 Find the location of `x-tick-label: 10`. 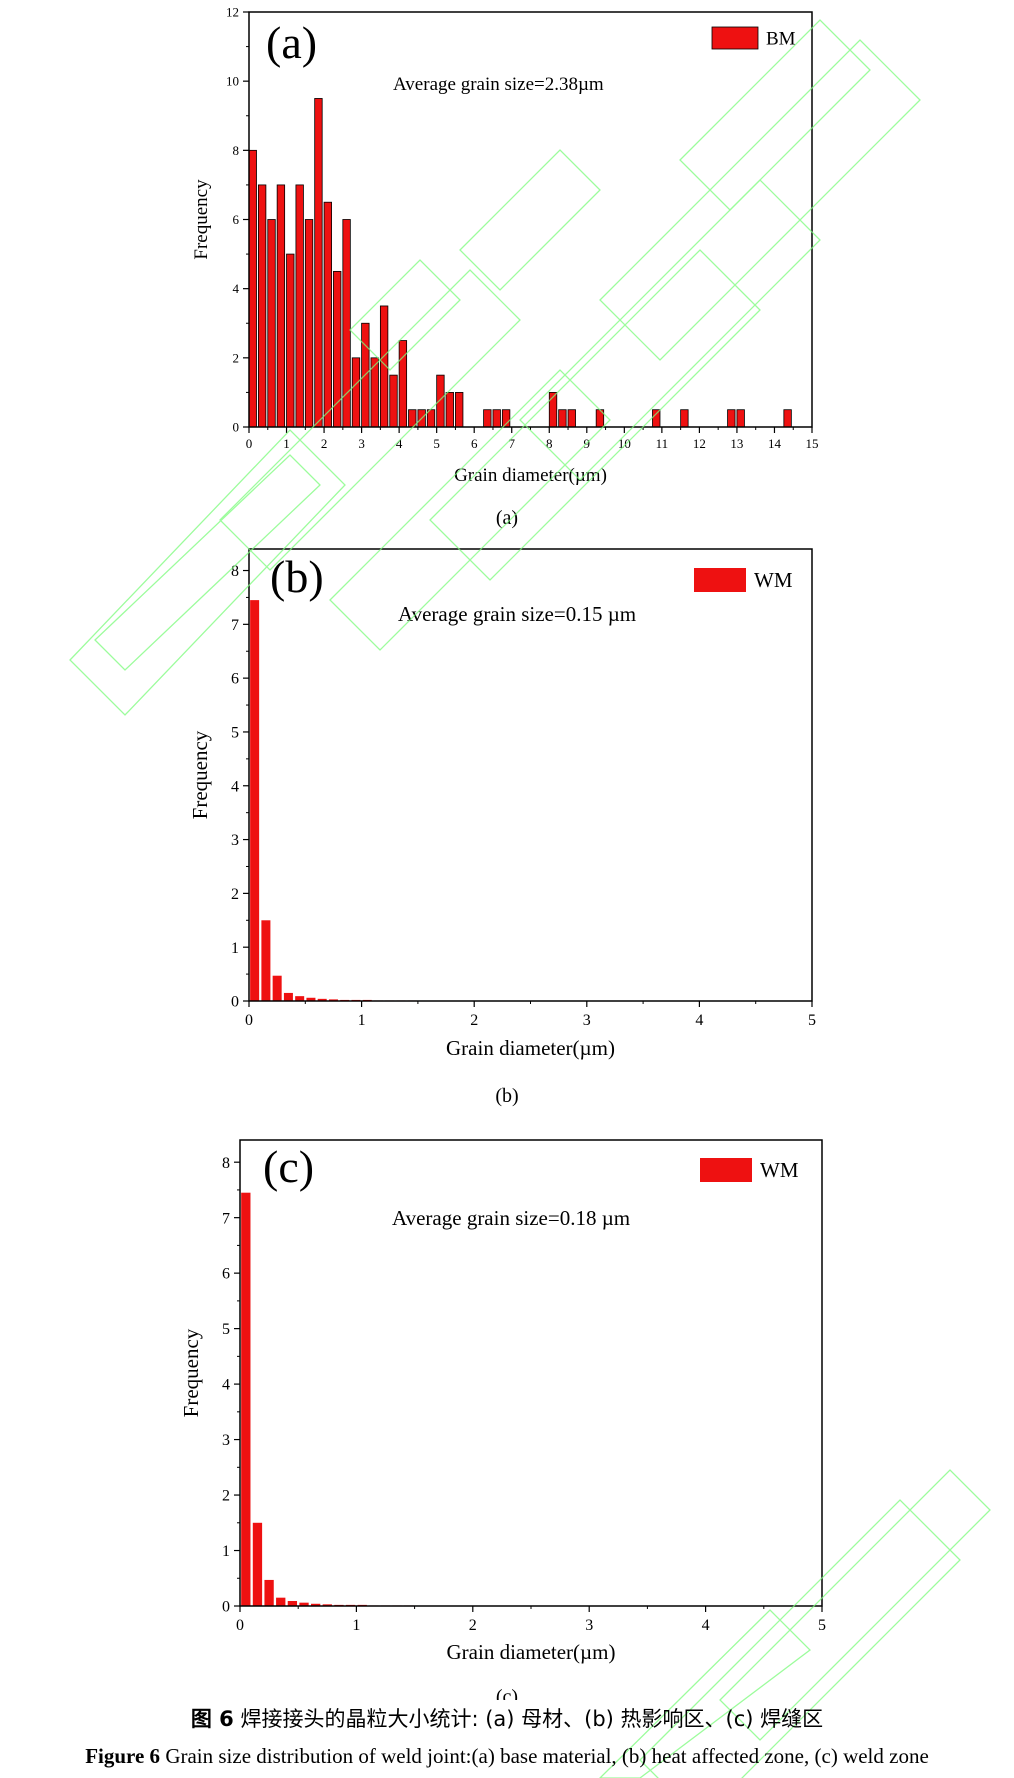

x-tick-label: 10 is located at coordinates (624, 443).